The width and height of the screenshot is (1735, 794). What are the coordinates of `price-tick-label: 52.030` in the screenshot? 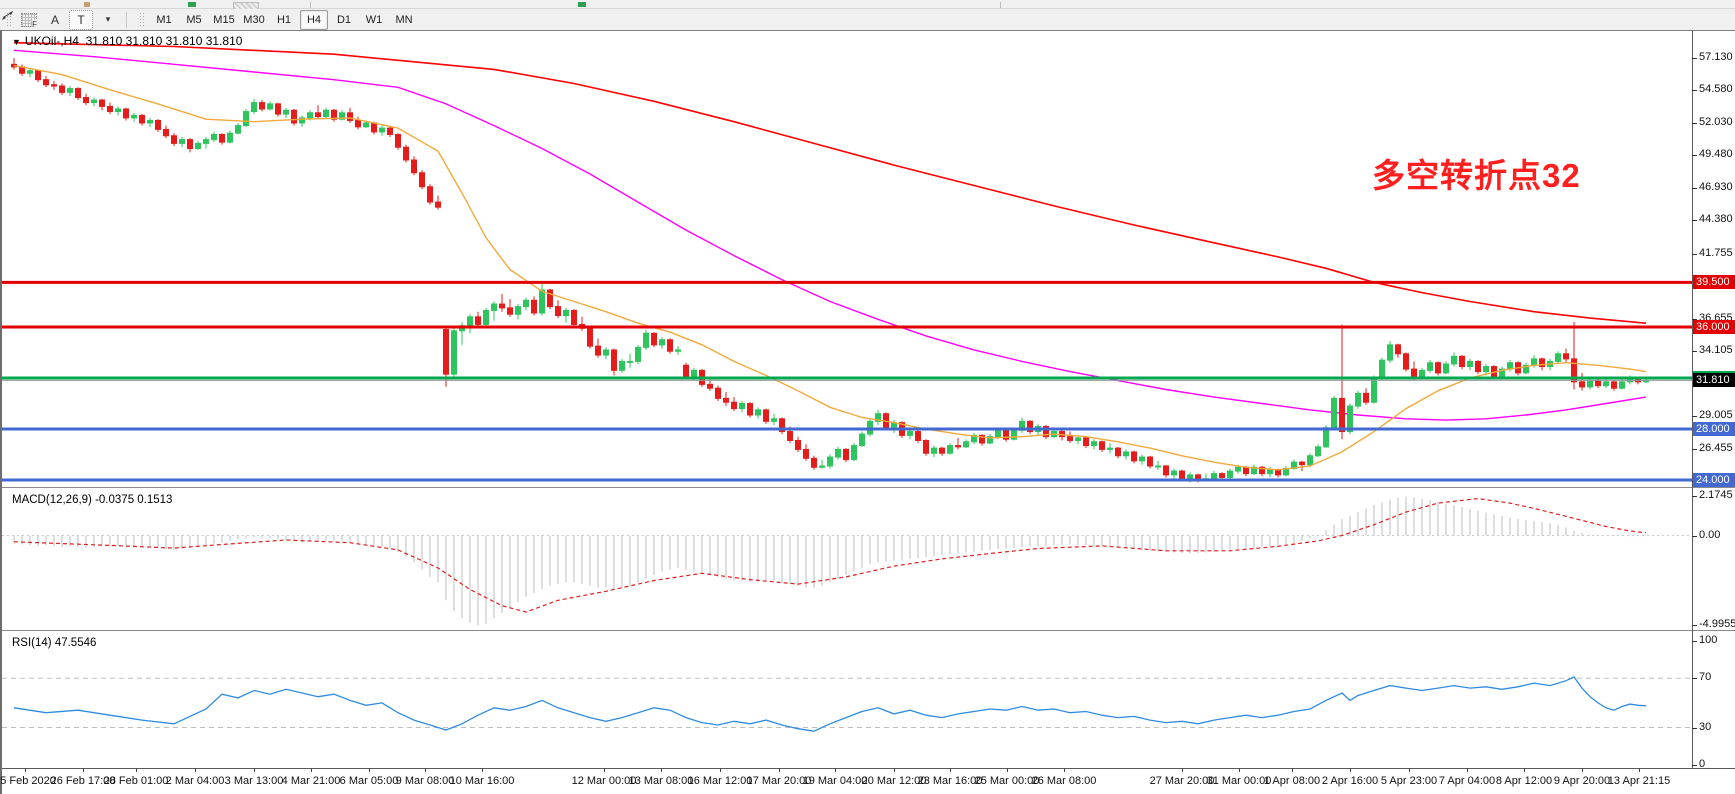 It's located at (1716, 121).